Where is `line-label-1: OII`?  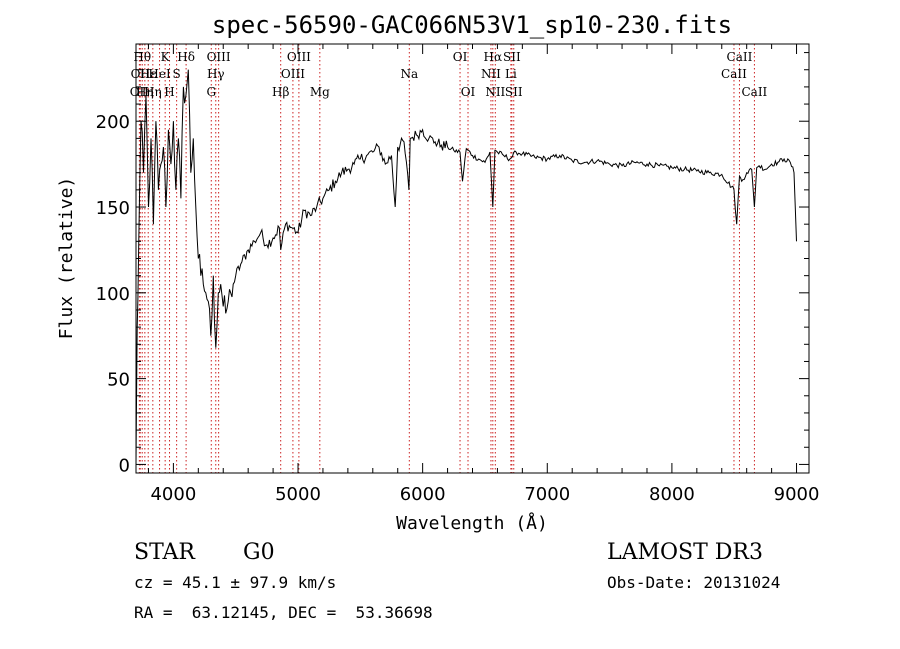 line-label-1: OII is located at coordinates (141, 74).